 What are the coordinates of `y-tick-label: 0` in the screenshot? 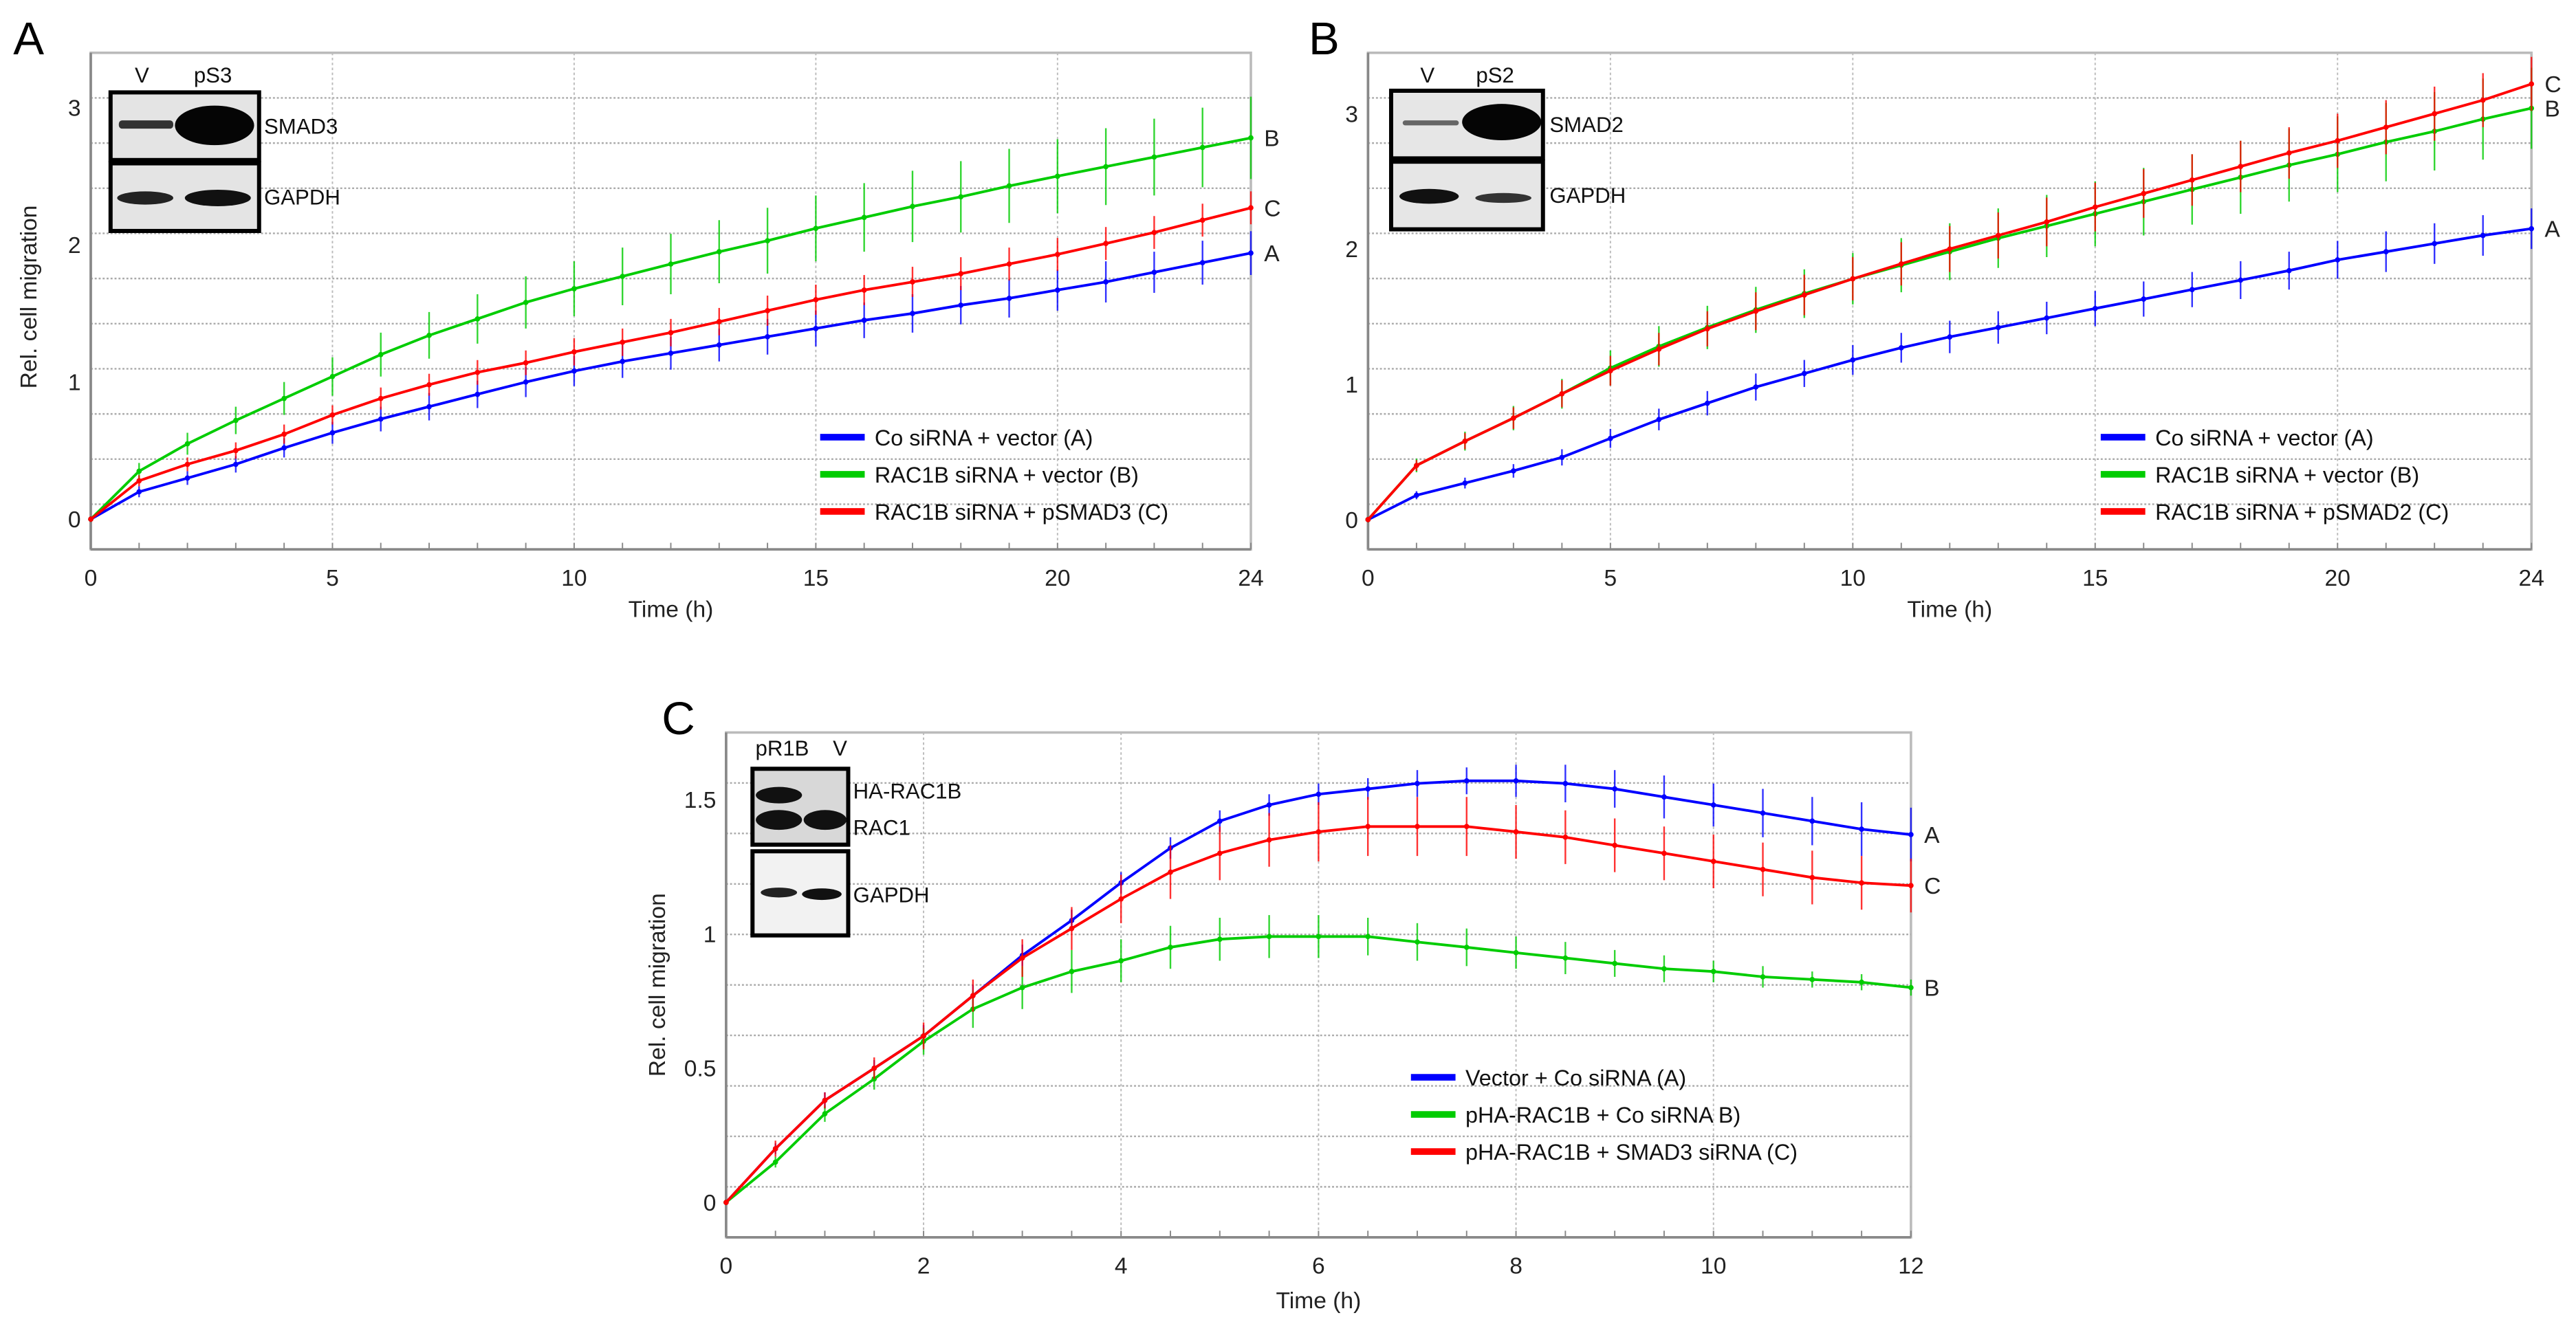 It's located at (74, 520).